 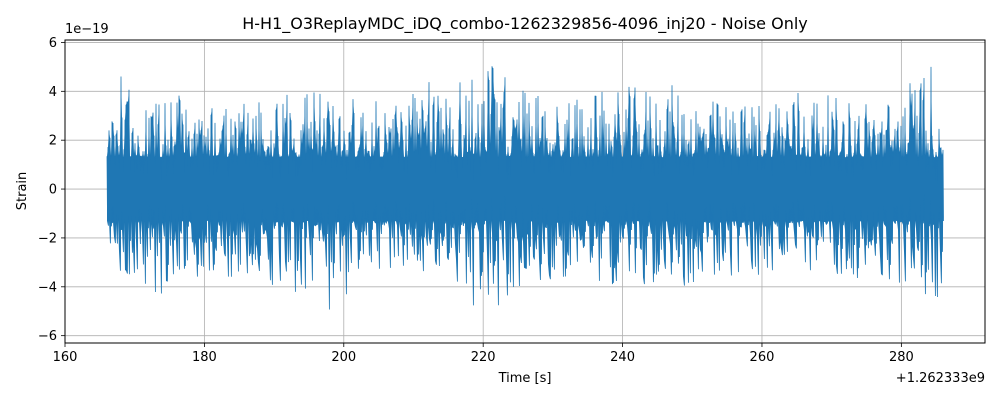 I want to click on y-axis-label: Strain, so click(x=22, y=191).